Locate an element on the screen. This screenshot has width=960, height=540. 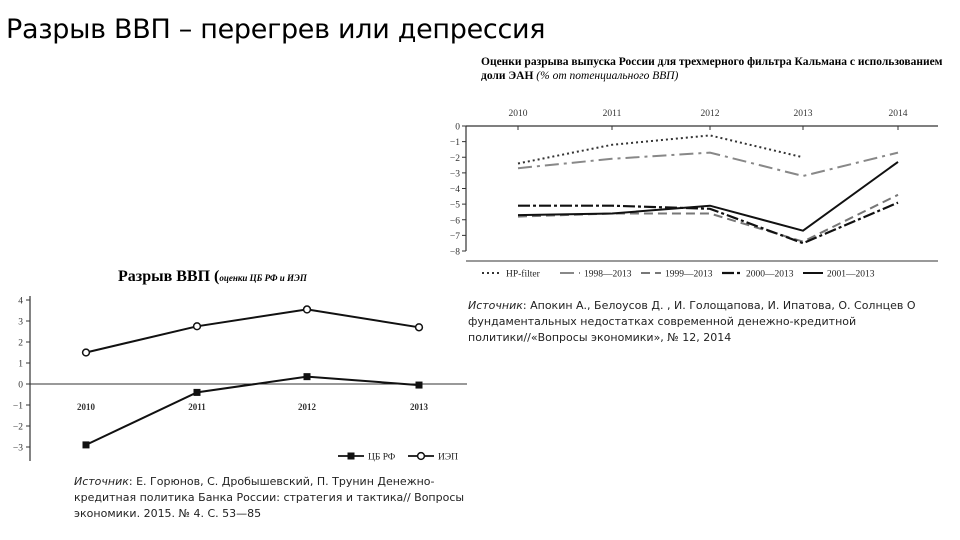
chart1-y-tick-label: 0 is located at coordinates (457, 128).